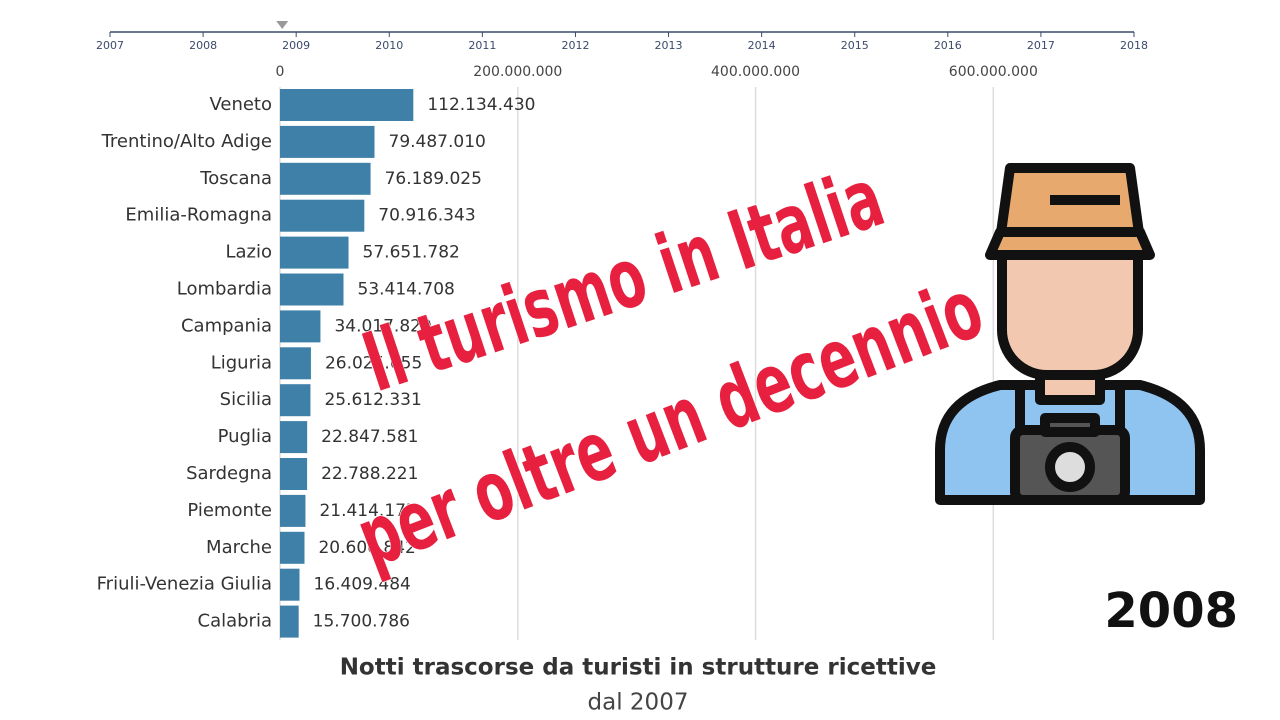 The height and width of the screenshot is (720, 1280). I want to click on value-label: 16.409.484, so click(362, 585).